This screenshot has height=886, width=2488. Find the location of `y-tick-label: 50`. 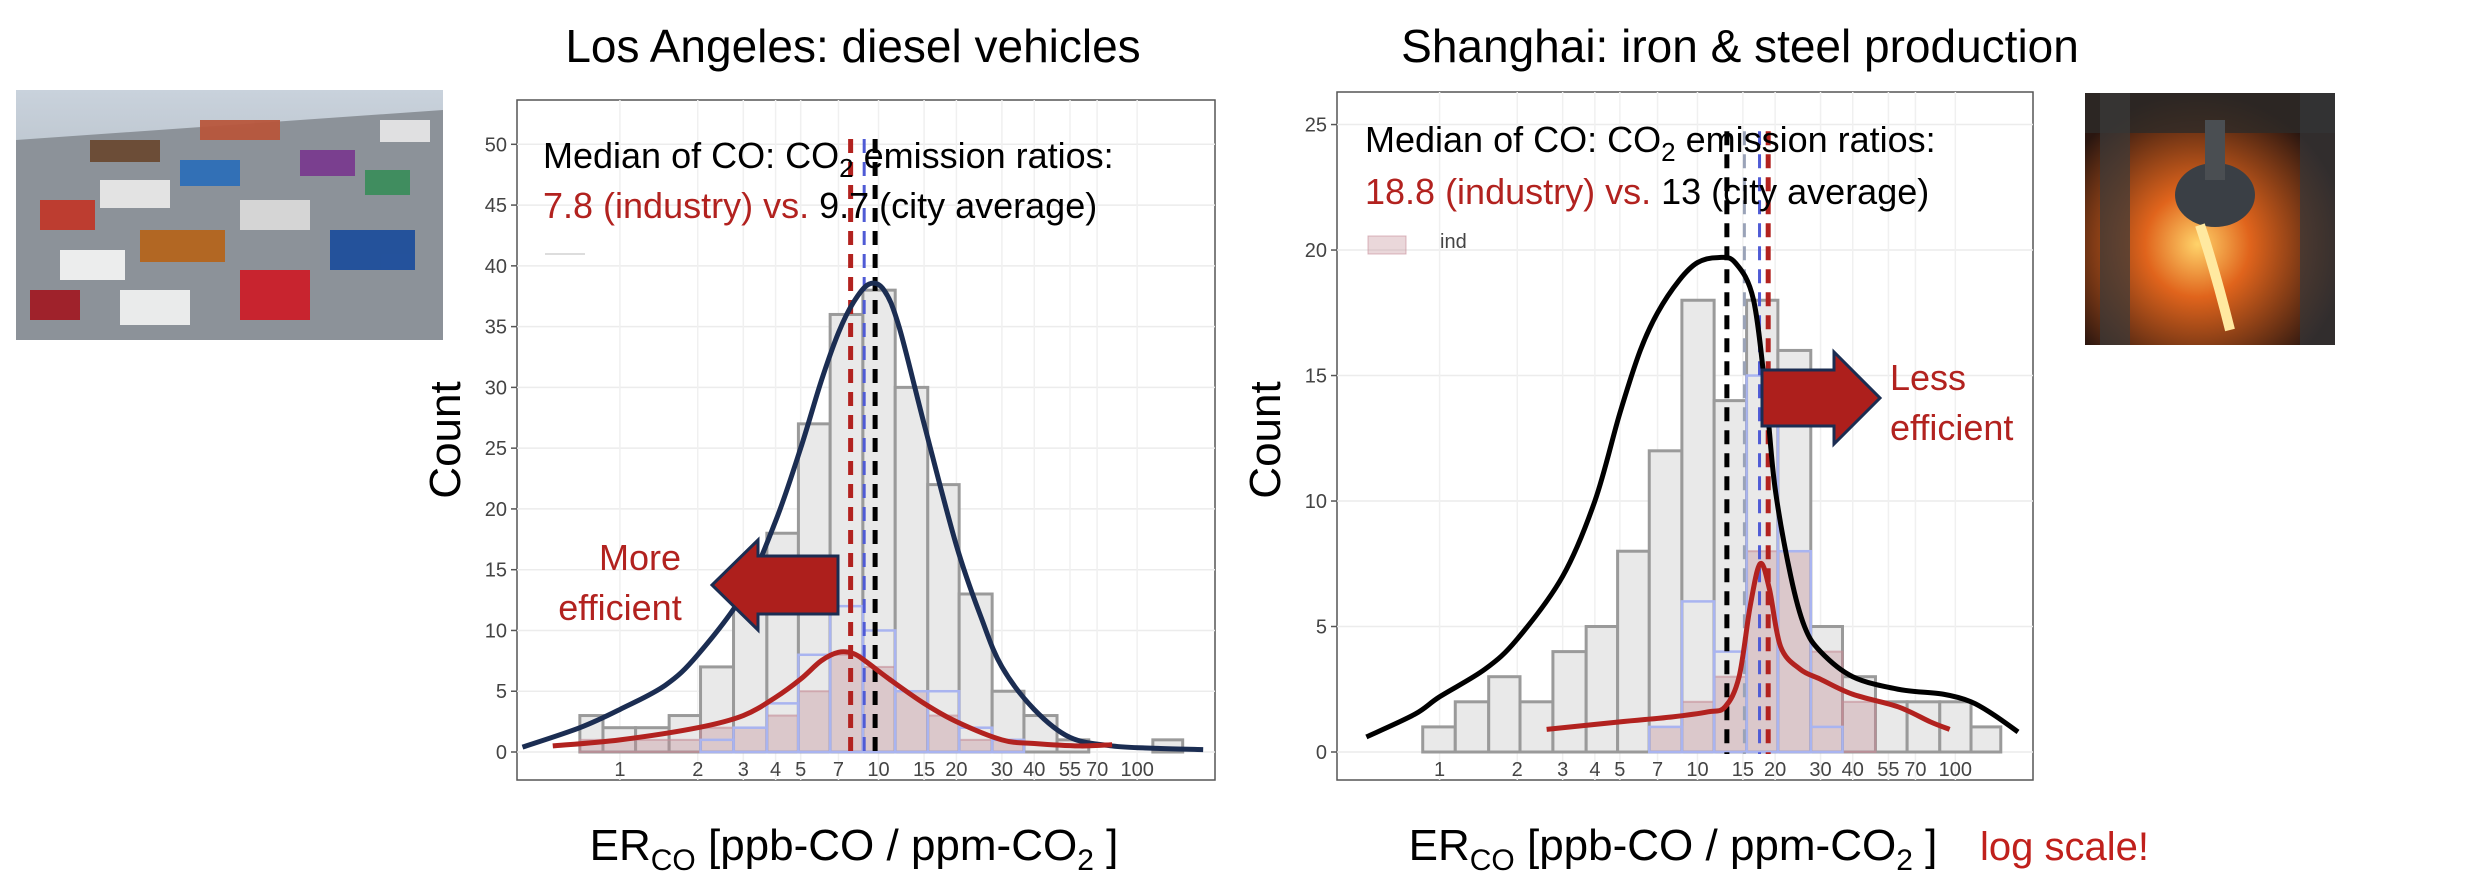

y-tick-label: 50 is located at coordinates (496, 145).